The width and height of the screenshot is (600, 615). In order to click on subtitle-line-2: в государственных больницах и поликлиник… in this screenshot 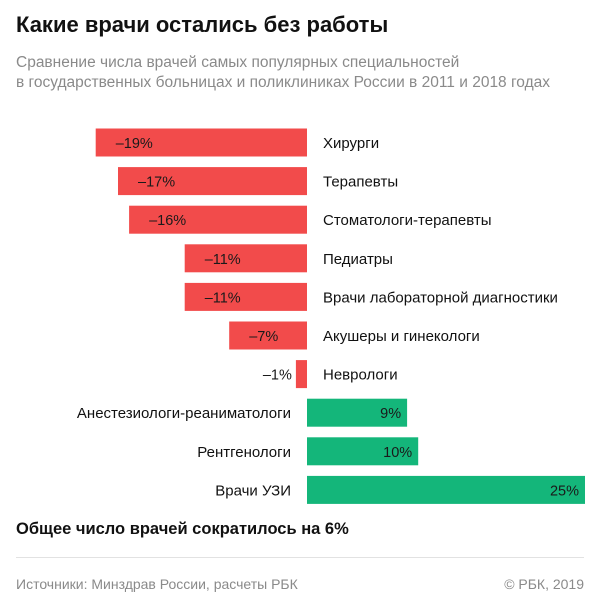, I will do `click(283, 82)`.